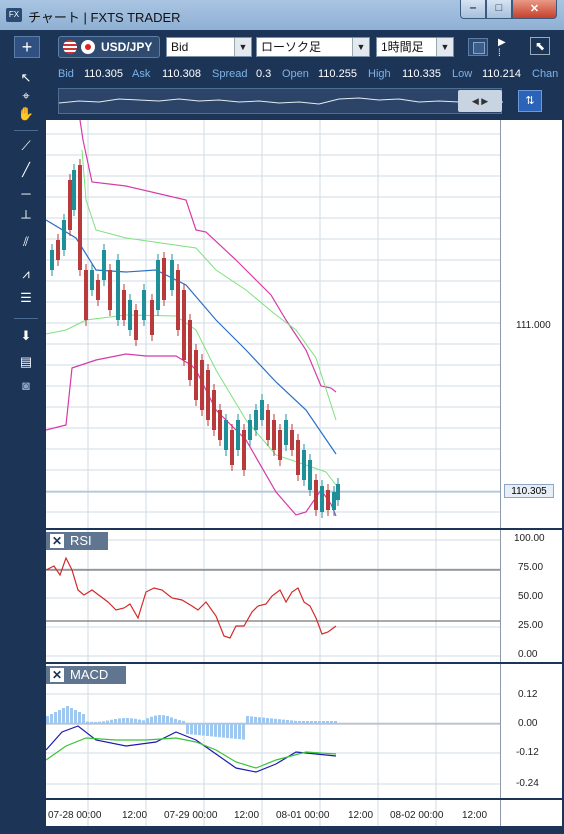 This screenshot has height=834, width=564. What do you see at coordinates (26, 169) in the screenshot?
I see `trendline-icon: ╱` at bounding box center [26, 169].